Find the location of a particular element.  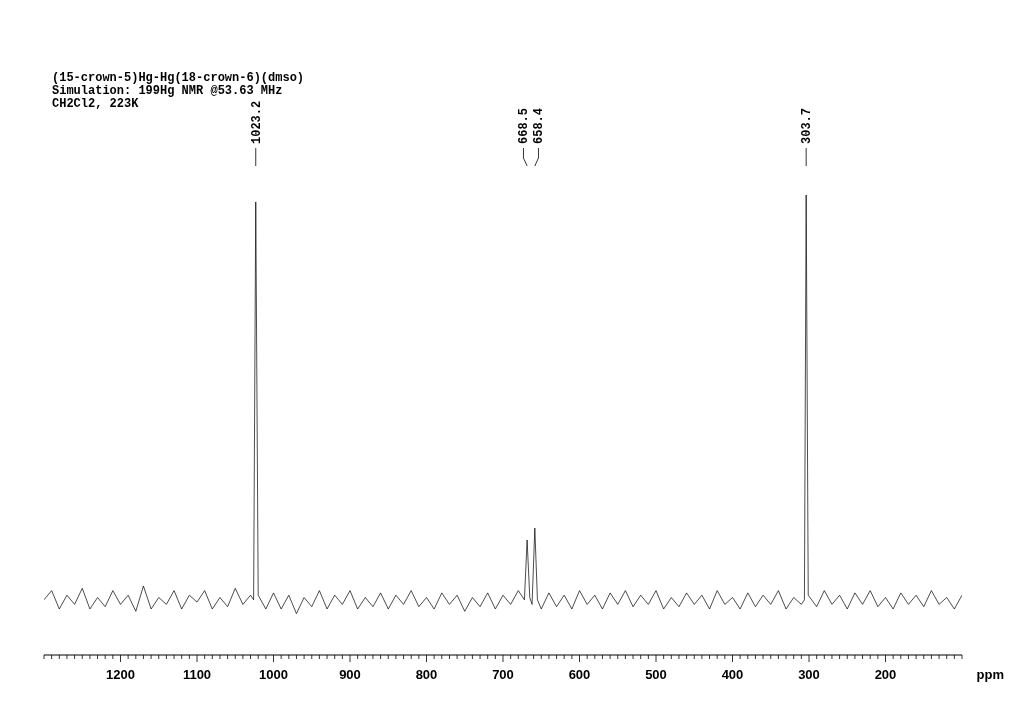

x-tick-label: 300 is located at coordinates (809, 674).